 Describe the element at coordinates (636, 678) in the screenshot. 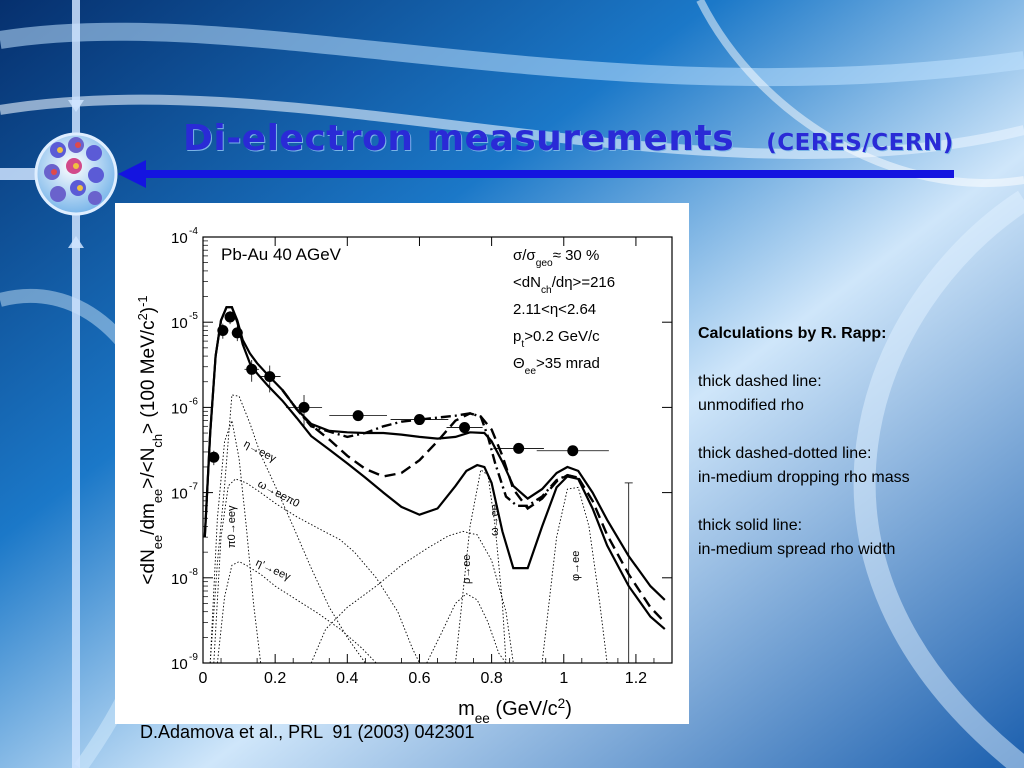

I see `x-tick-label: 1.2` at that location.